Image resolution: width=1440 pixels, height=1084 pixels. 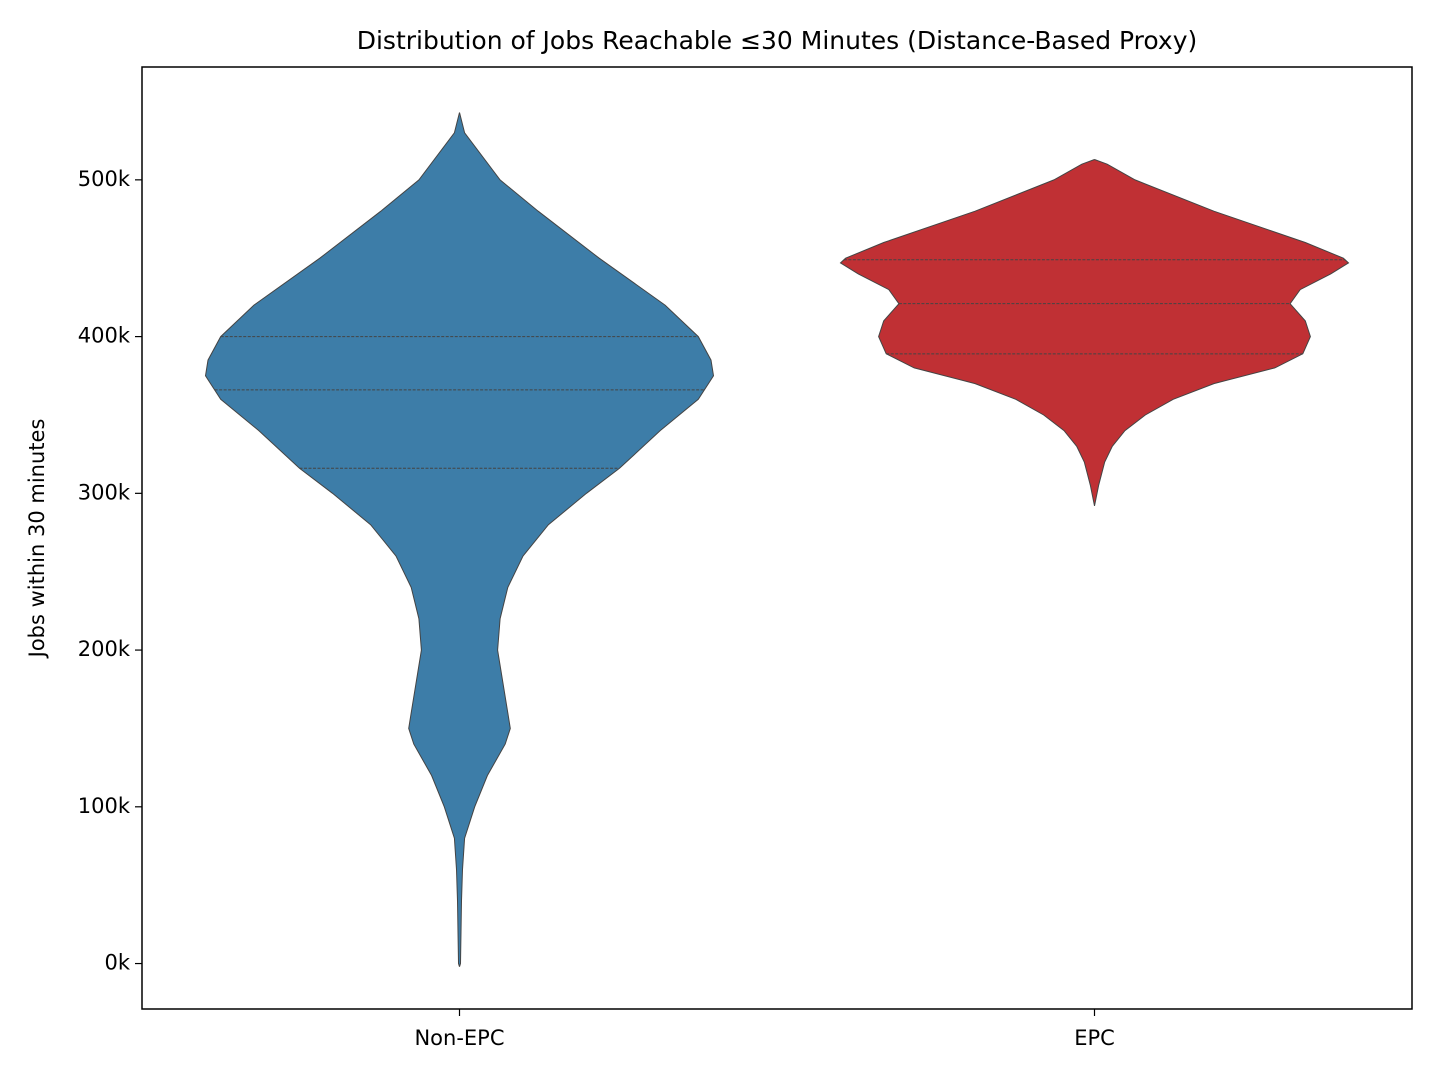 What do you see at coordinates (104, 179) in the screenshot?
I see `y-tick-label: 500k` at bounding box center [104, 179].